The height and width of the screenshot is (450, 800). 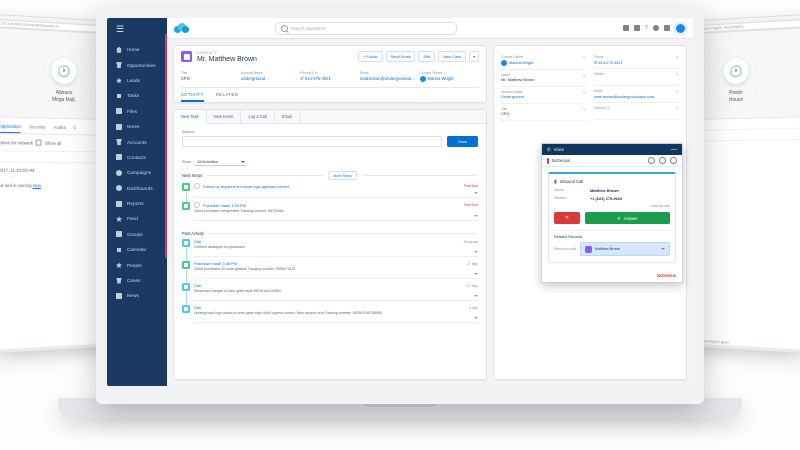 What do you see at coordinates (612, 149) in the screenshot?
I see `call-popup-titlebar: ✆ Voice —` at bounding box center [612, 149].